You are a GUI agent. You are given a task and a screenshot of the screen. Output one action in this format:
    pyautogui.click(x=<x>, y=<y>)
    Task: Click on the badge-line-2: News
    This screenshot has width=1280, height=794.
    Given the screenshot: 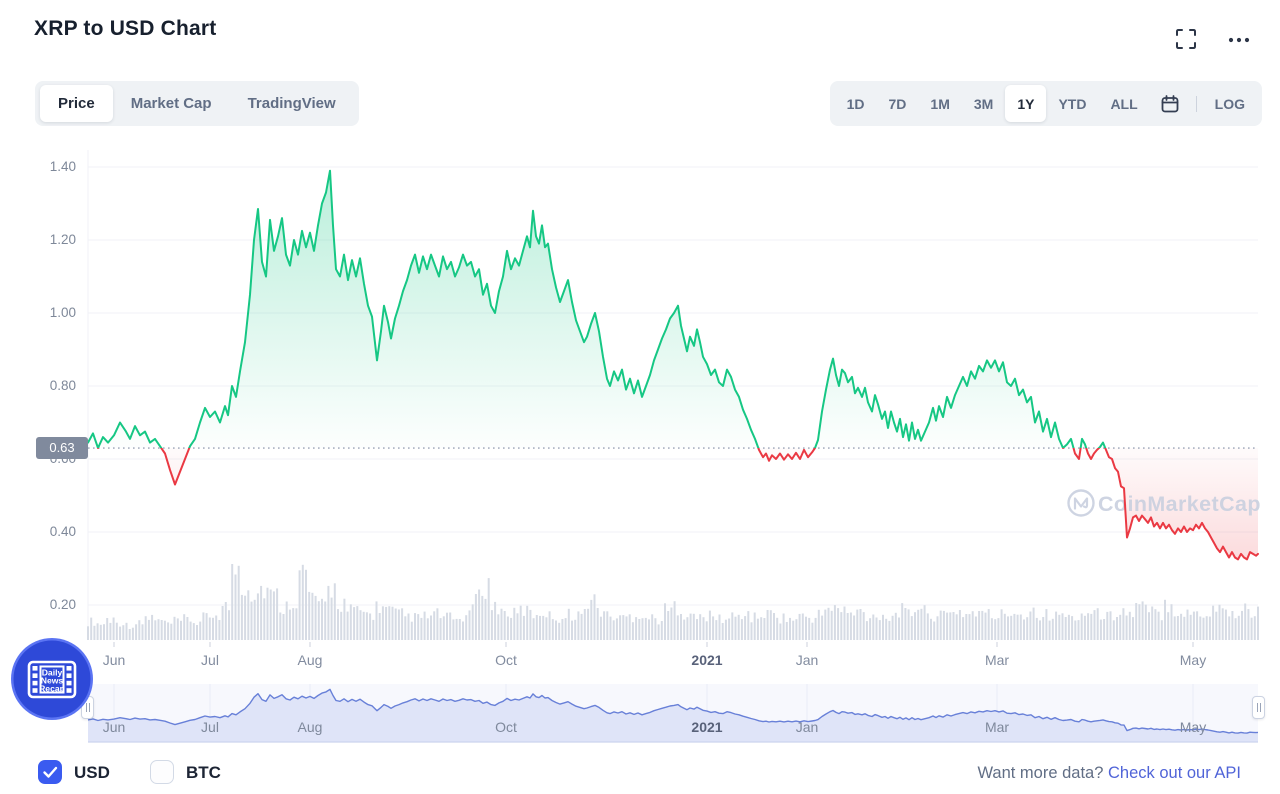 What is the action you would take?
    pyautogui.click(x=52, y=681)
    